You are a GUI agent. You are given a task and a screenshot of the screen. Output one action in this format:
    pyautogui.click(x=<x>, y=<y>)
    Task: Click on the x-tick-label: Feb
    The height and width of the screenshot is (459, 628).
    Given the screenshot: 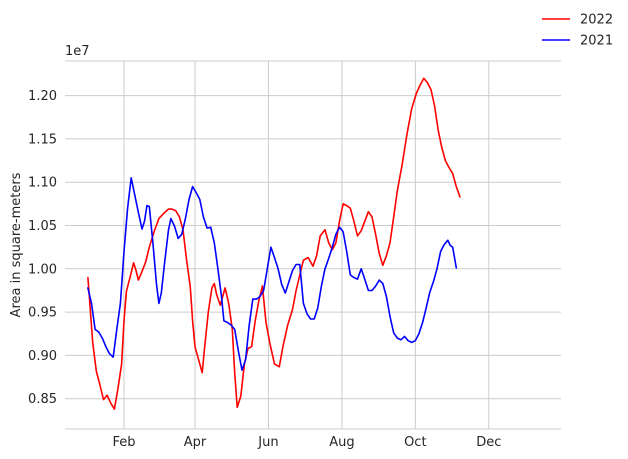 What is the action you would take?
    pyautogui.click(x=123, y=442)
    